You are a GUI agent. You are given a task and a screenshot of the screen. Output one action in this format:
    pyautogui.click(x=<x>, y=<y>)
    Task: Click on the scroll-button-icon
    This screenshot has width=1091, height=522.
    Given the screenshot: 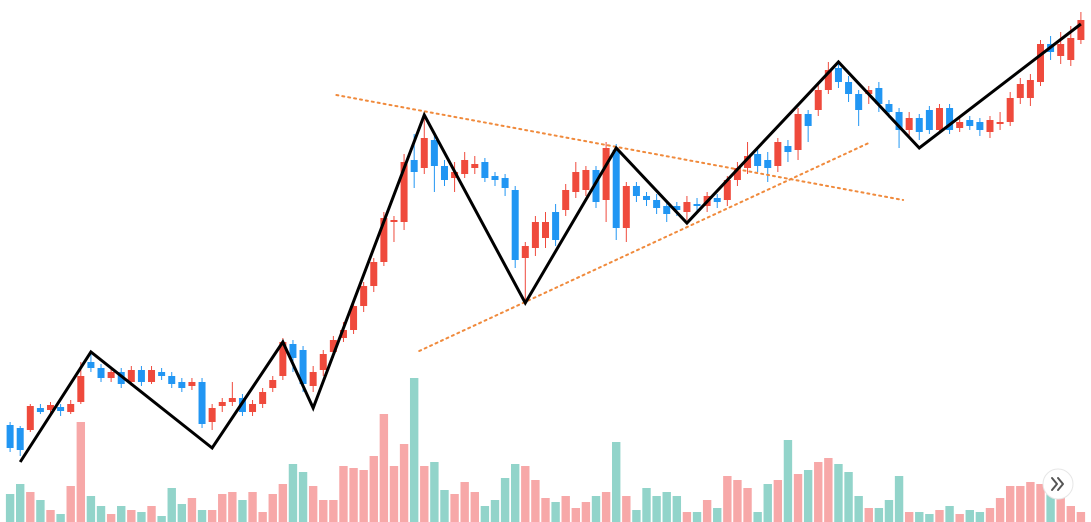 What is the action you would take?
    pyautogui.click(x=1057, y=484)
    